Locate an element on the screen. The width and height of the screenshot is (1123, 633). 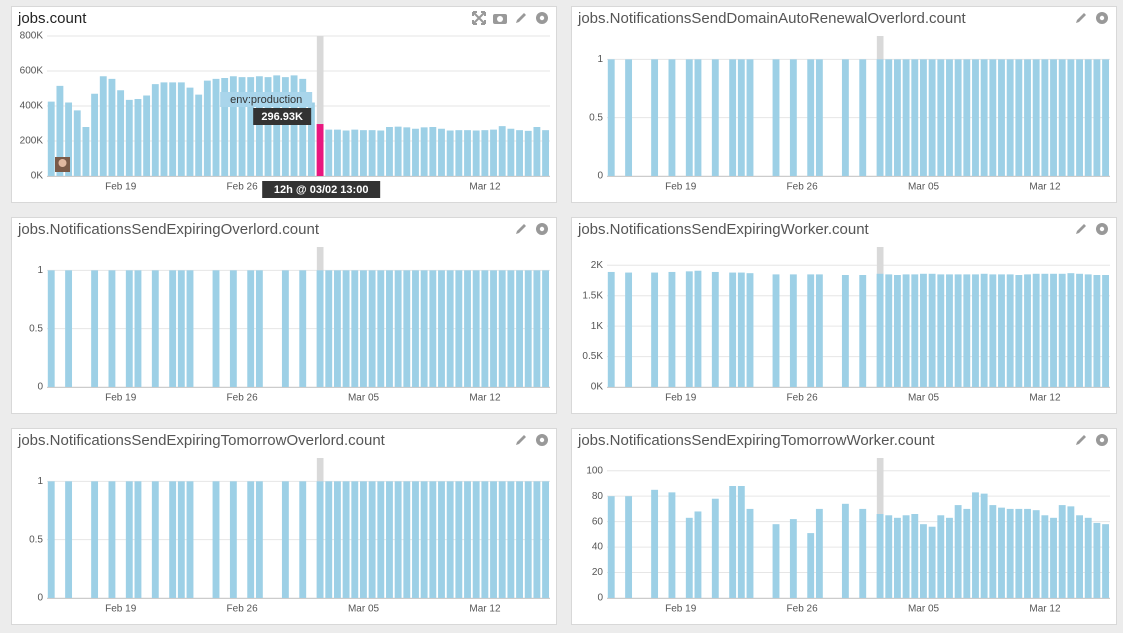
expand-icon is located at coordinates (479, 18).